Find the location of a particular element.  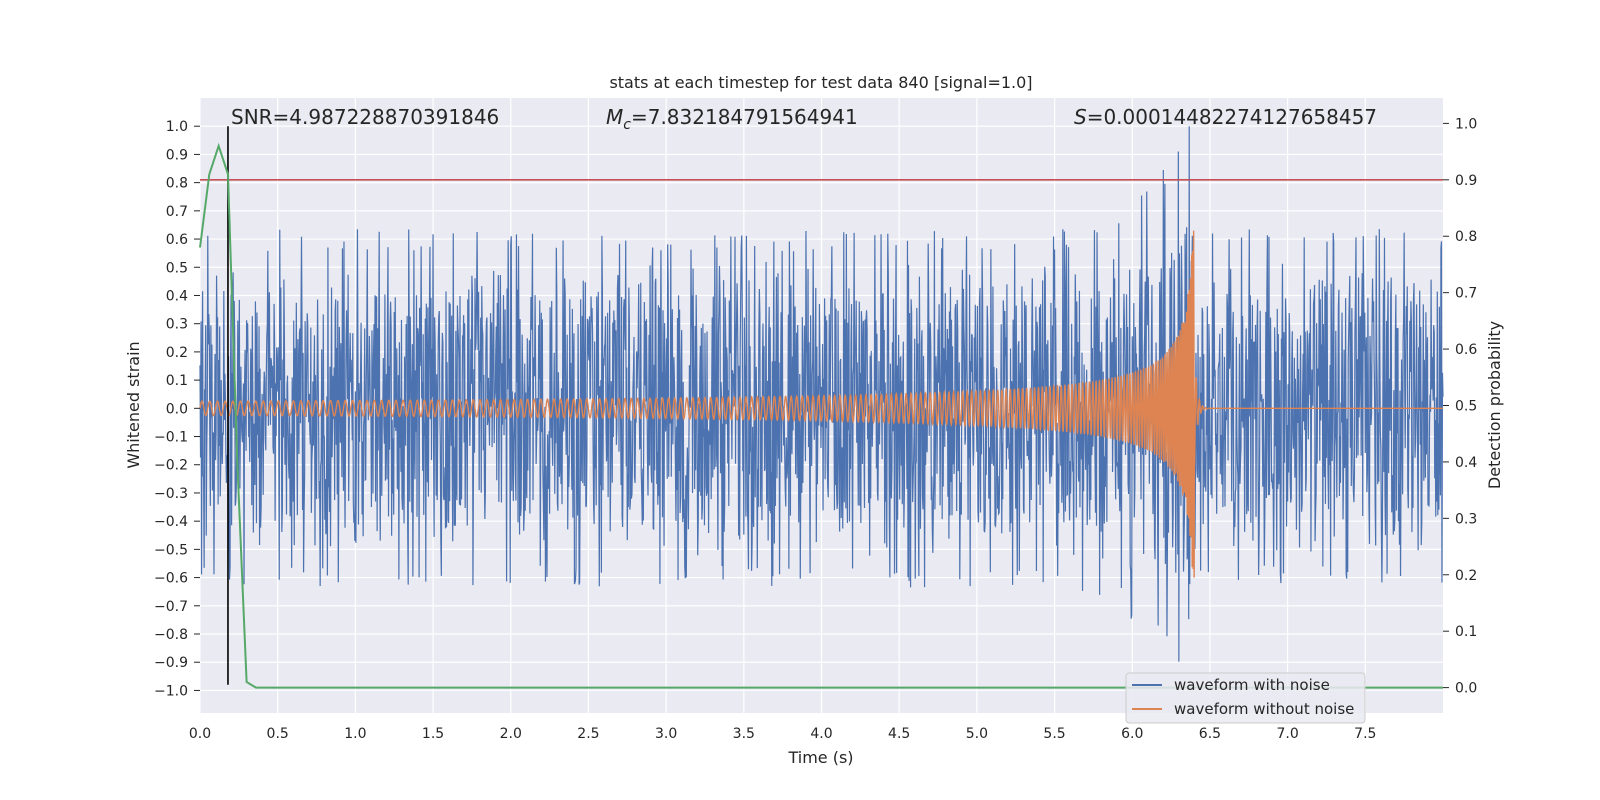

x-tick-label-5: 2.5 is located at coordinates (588, 734).